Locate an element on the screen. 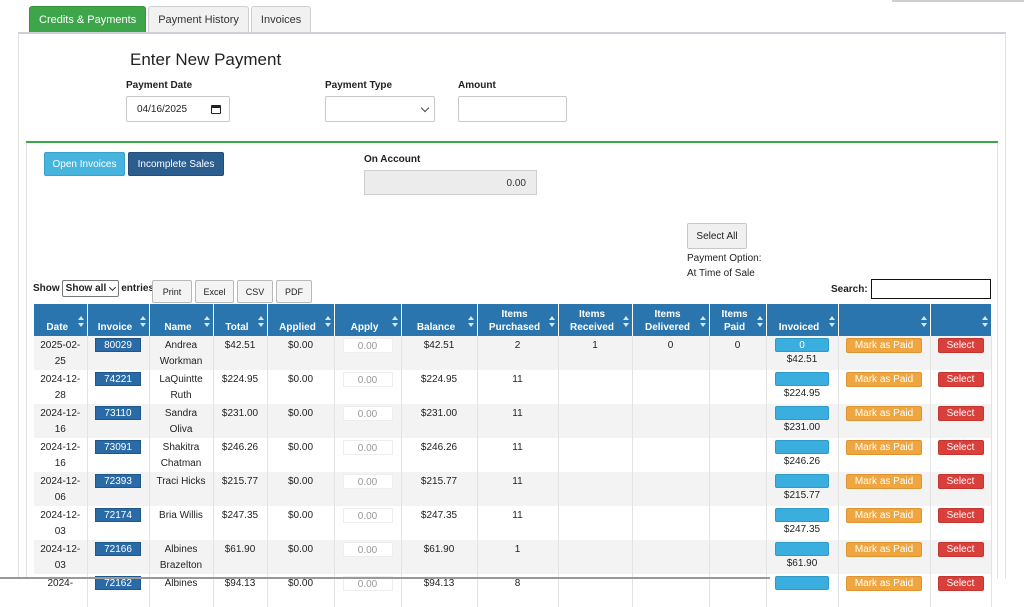 The image size is (1024, 607). open-invoices-button: Open Invoices is located at coordinates (84, 164).